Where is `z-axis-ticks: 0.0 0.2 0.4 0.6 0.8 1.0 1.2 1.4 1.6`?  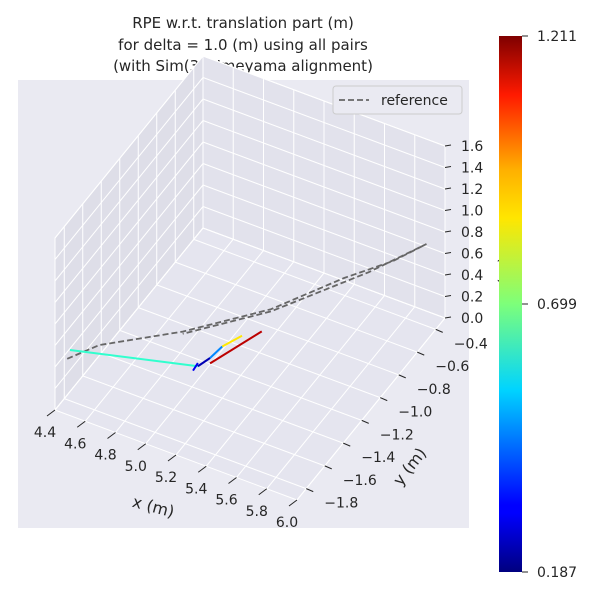
z-axis-ticks: 0.0 0.2 0.4 0.6 0.8 1.0 1.2 1.4 1.6 is located at coordinates (463, 233).